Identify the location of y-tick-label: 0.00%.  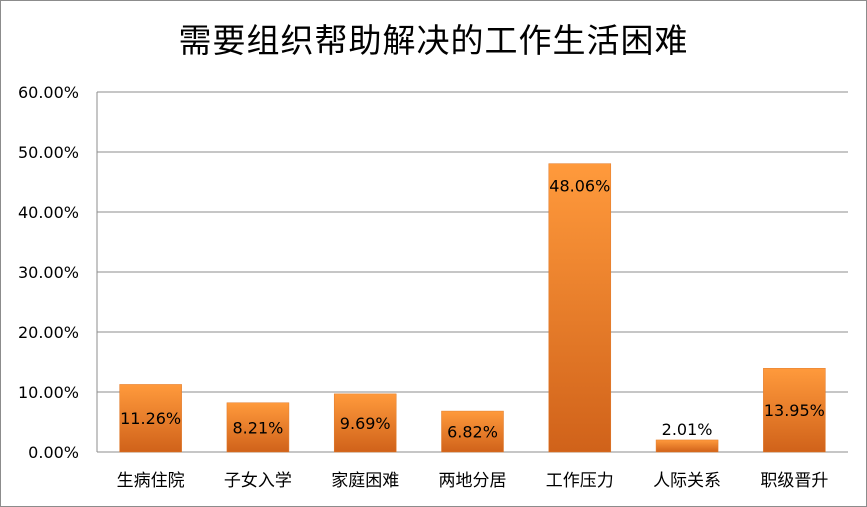
(53, 452).